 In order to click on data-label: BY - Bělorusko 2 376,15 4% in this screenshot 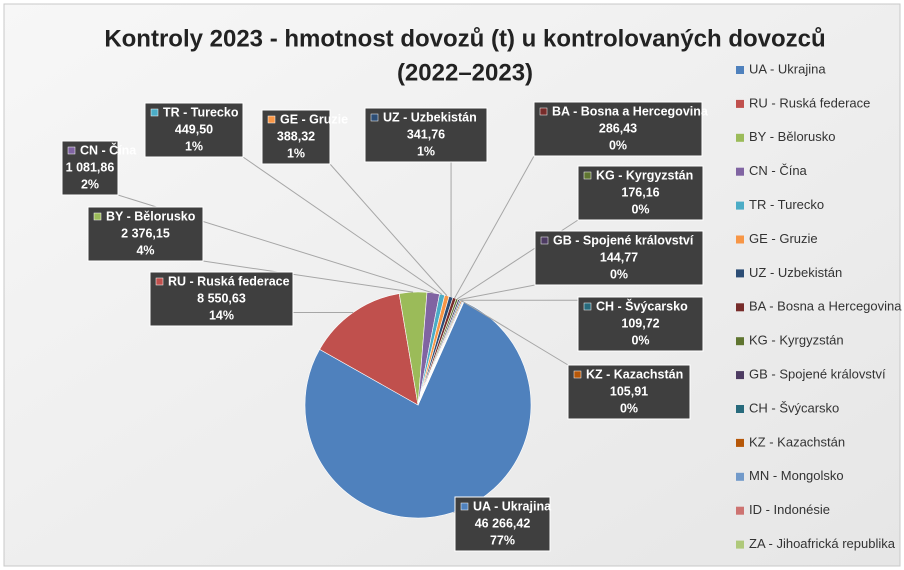, I will do `click(145, 234)`.